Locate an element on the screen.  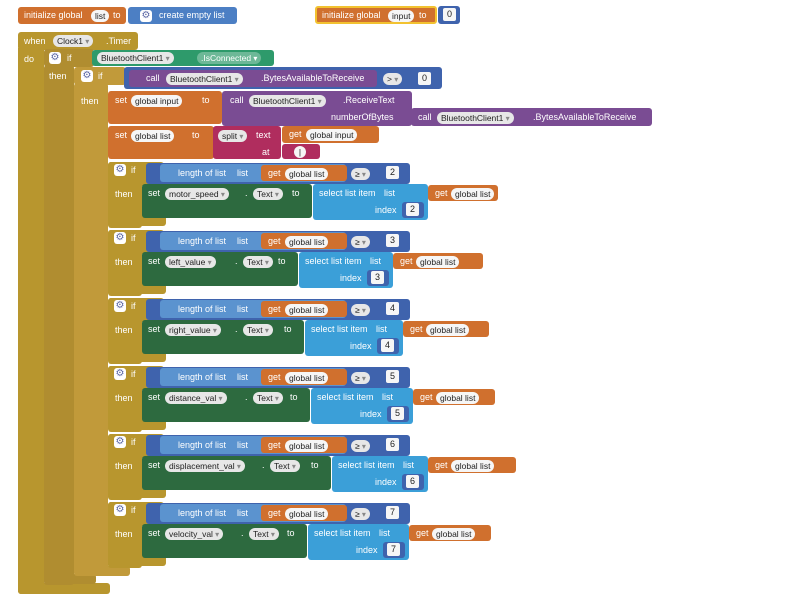
compare-value: 5 is located at coordinates (392, 376).